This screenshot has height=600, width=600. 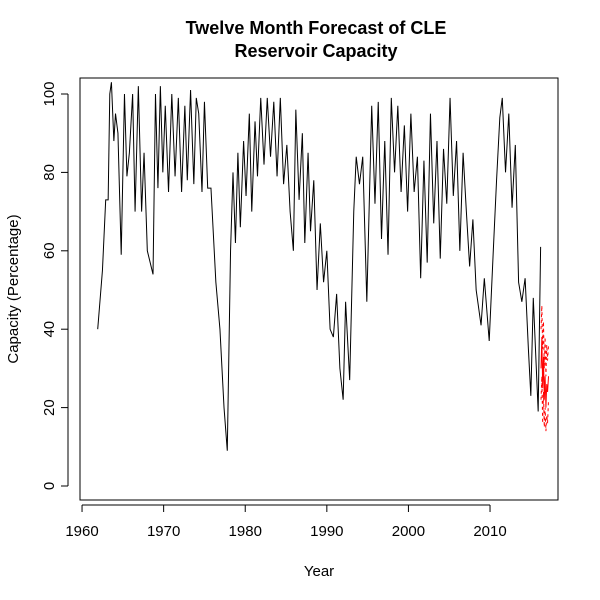 What do you see at coordinates (81, 531) in the screenshot?
I see `x-tick-label: 1960` at bounding box center [81, 531].